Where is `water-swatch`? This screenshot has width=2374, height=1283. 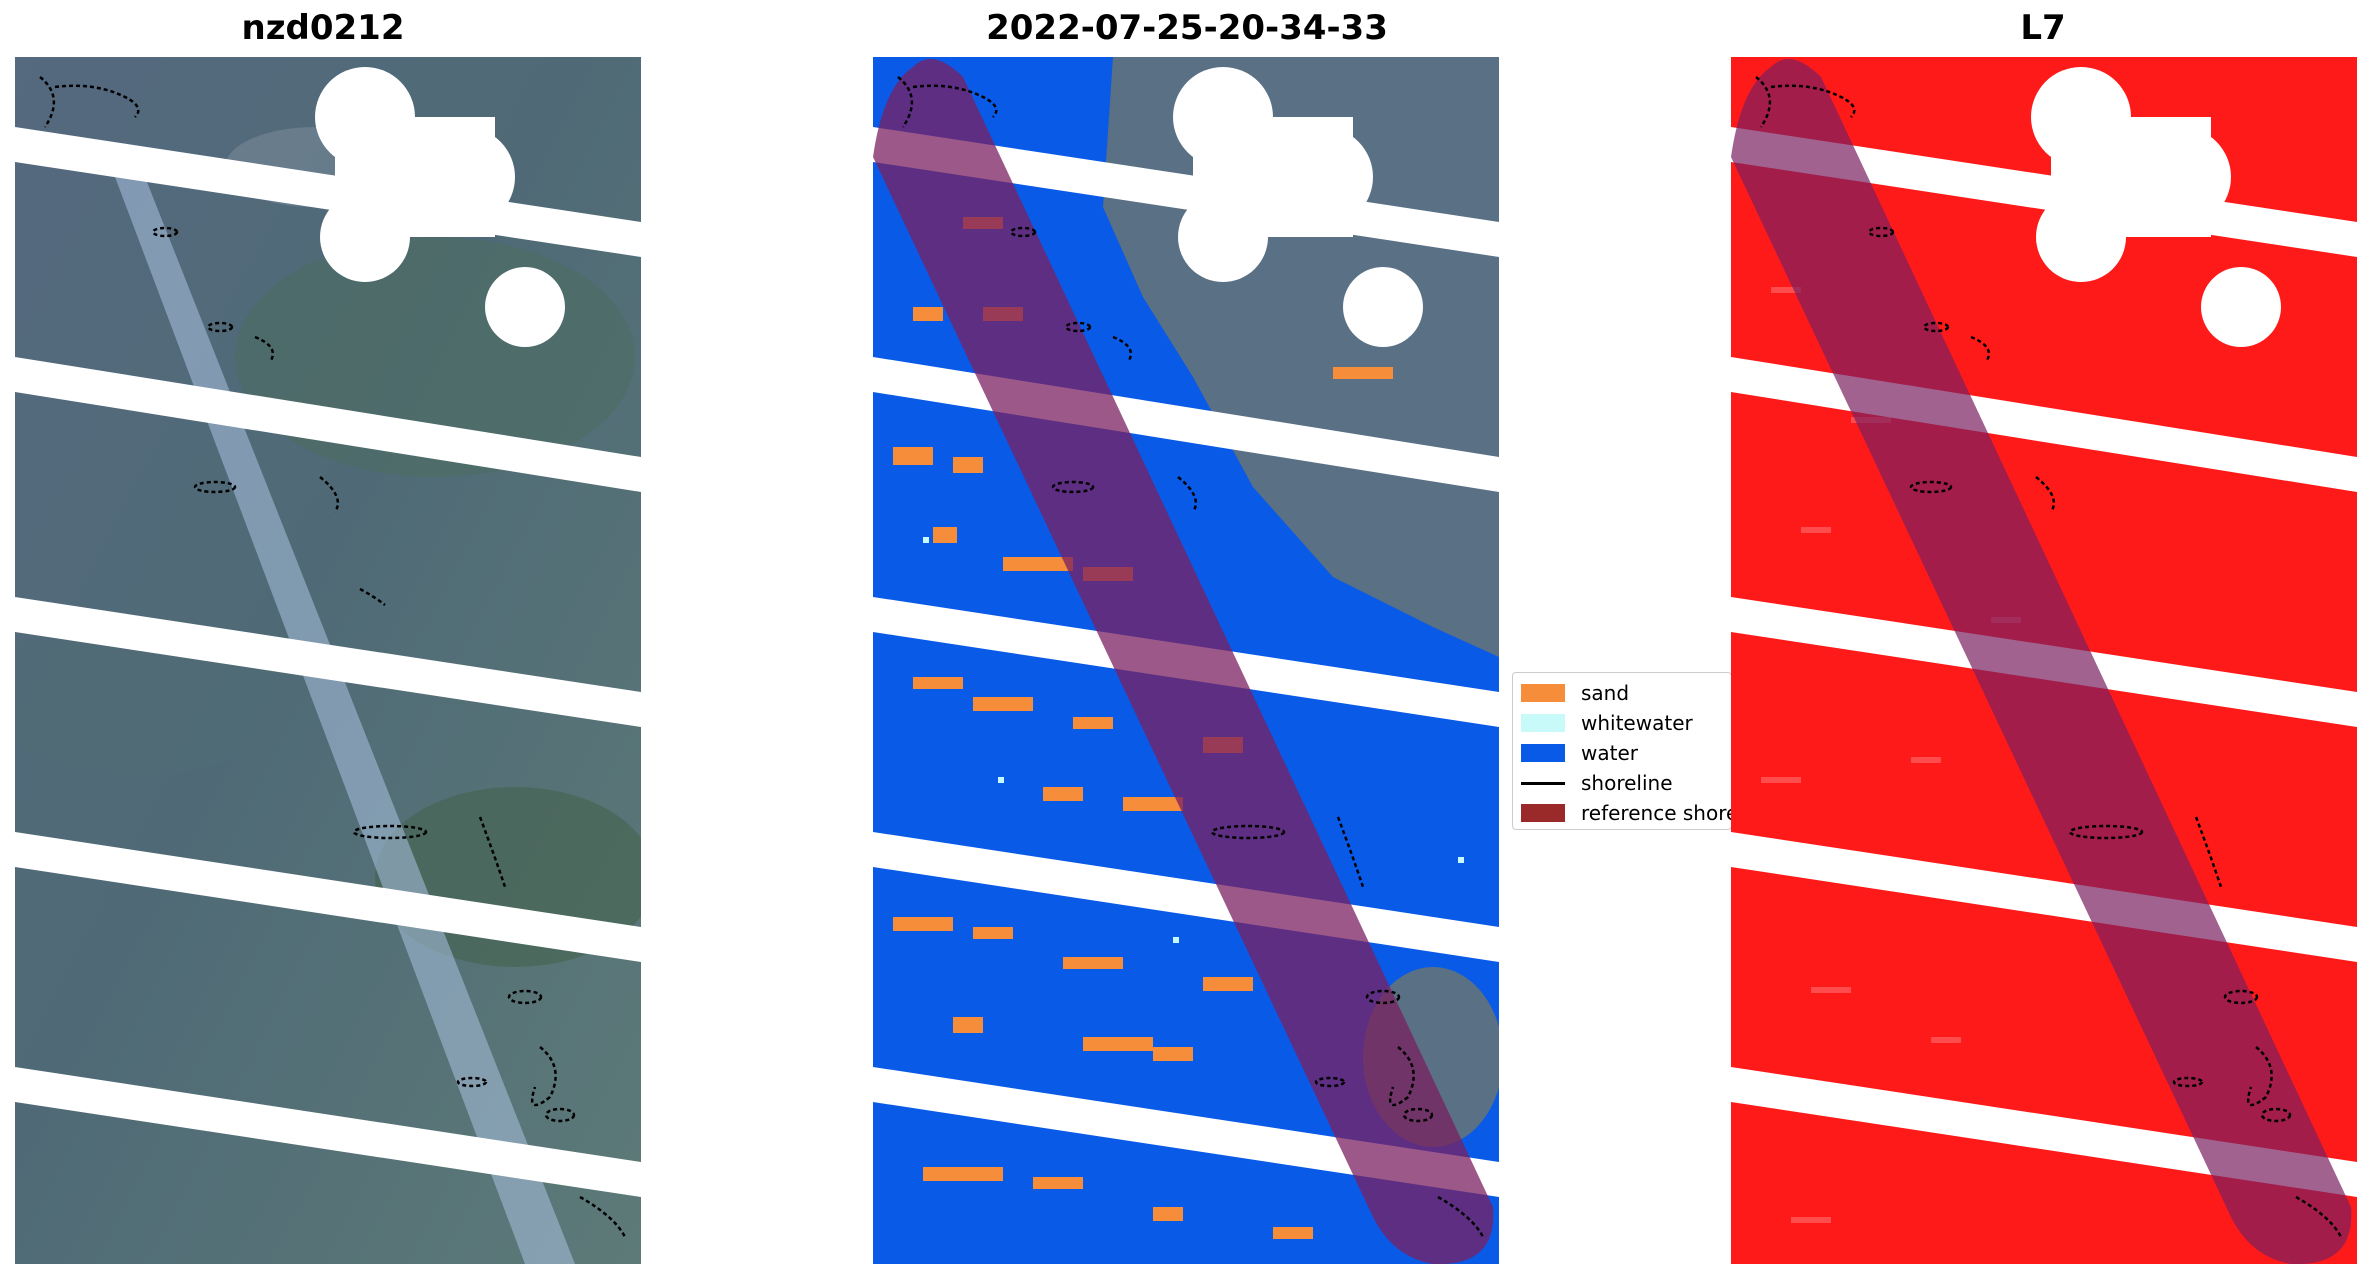
water-swatch is located at coordinates (1543, 753).